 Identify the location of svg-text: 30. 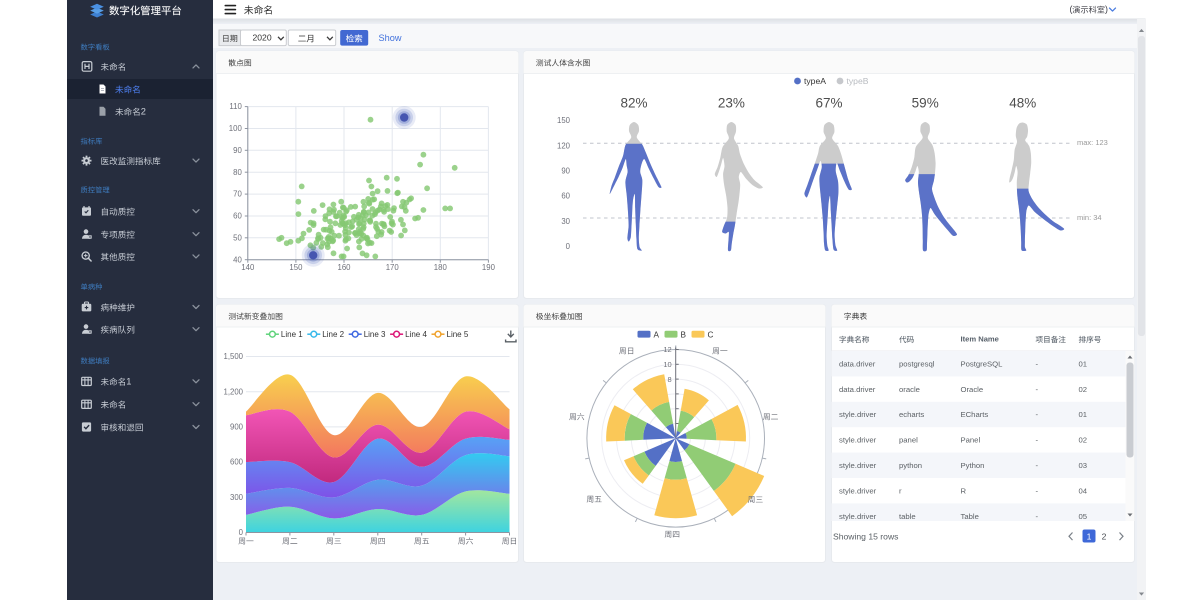
(565, 221).